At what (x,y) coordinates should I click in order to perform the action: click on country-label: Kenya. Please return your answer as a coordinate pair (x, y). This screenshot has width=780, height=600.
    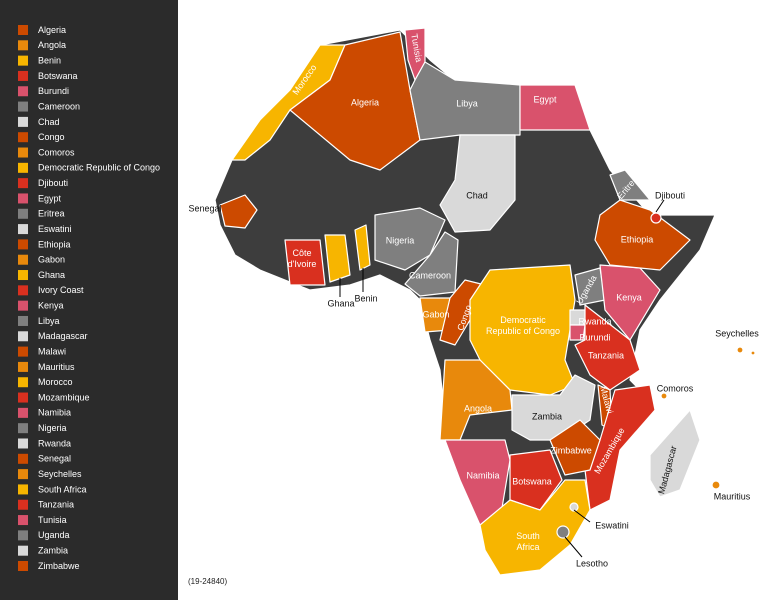
    Looking at the image, I should click on (629, 297).